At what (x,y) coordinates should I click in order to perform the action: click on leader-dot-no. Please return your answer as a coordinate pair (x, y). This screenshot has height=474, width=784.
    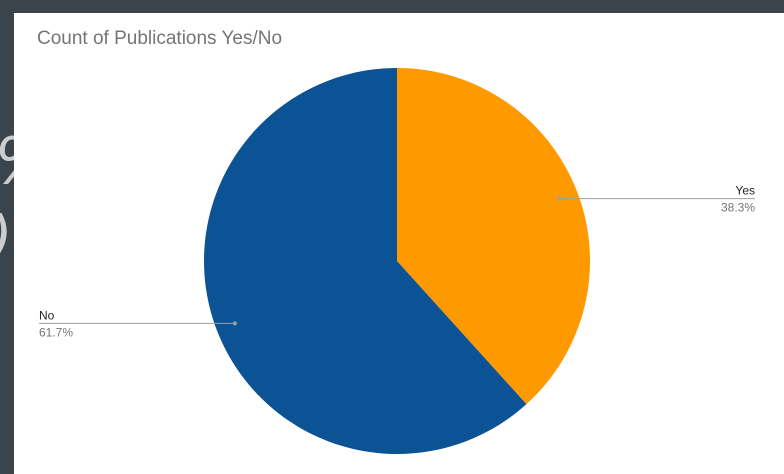
    Looking at the image, I should click on (234, 323).